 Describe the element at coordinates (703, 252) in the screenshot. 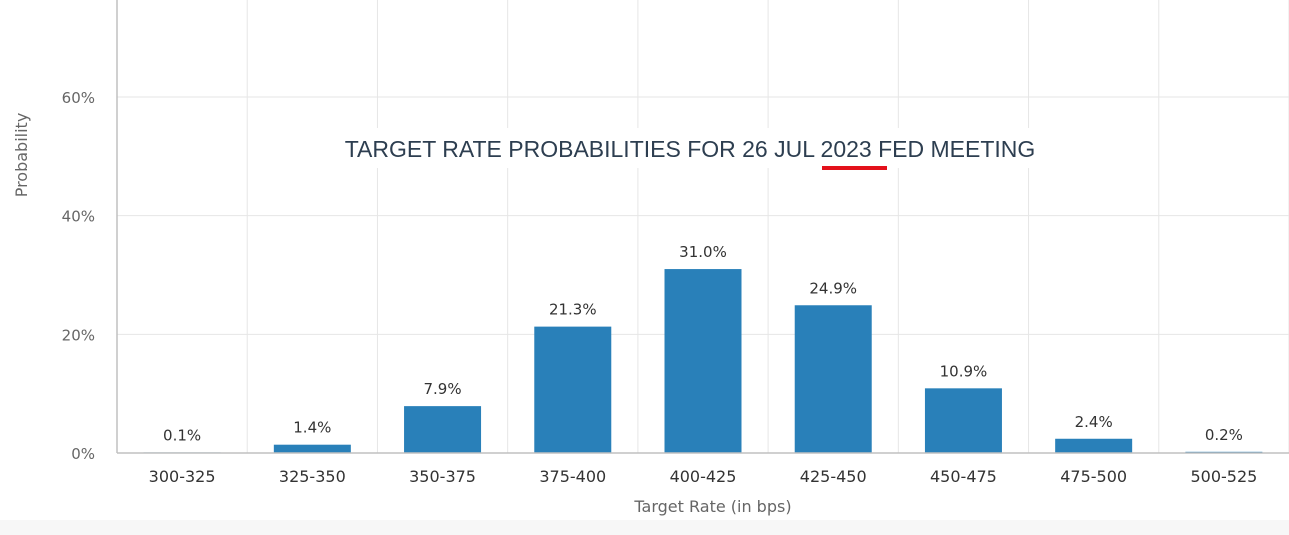

I see `data-label: 31.0%` at that location.